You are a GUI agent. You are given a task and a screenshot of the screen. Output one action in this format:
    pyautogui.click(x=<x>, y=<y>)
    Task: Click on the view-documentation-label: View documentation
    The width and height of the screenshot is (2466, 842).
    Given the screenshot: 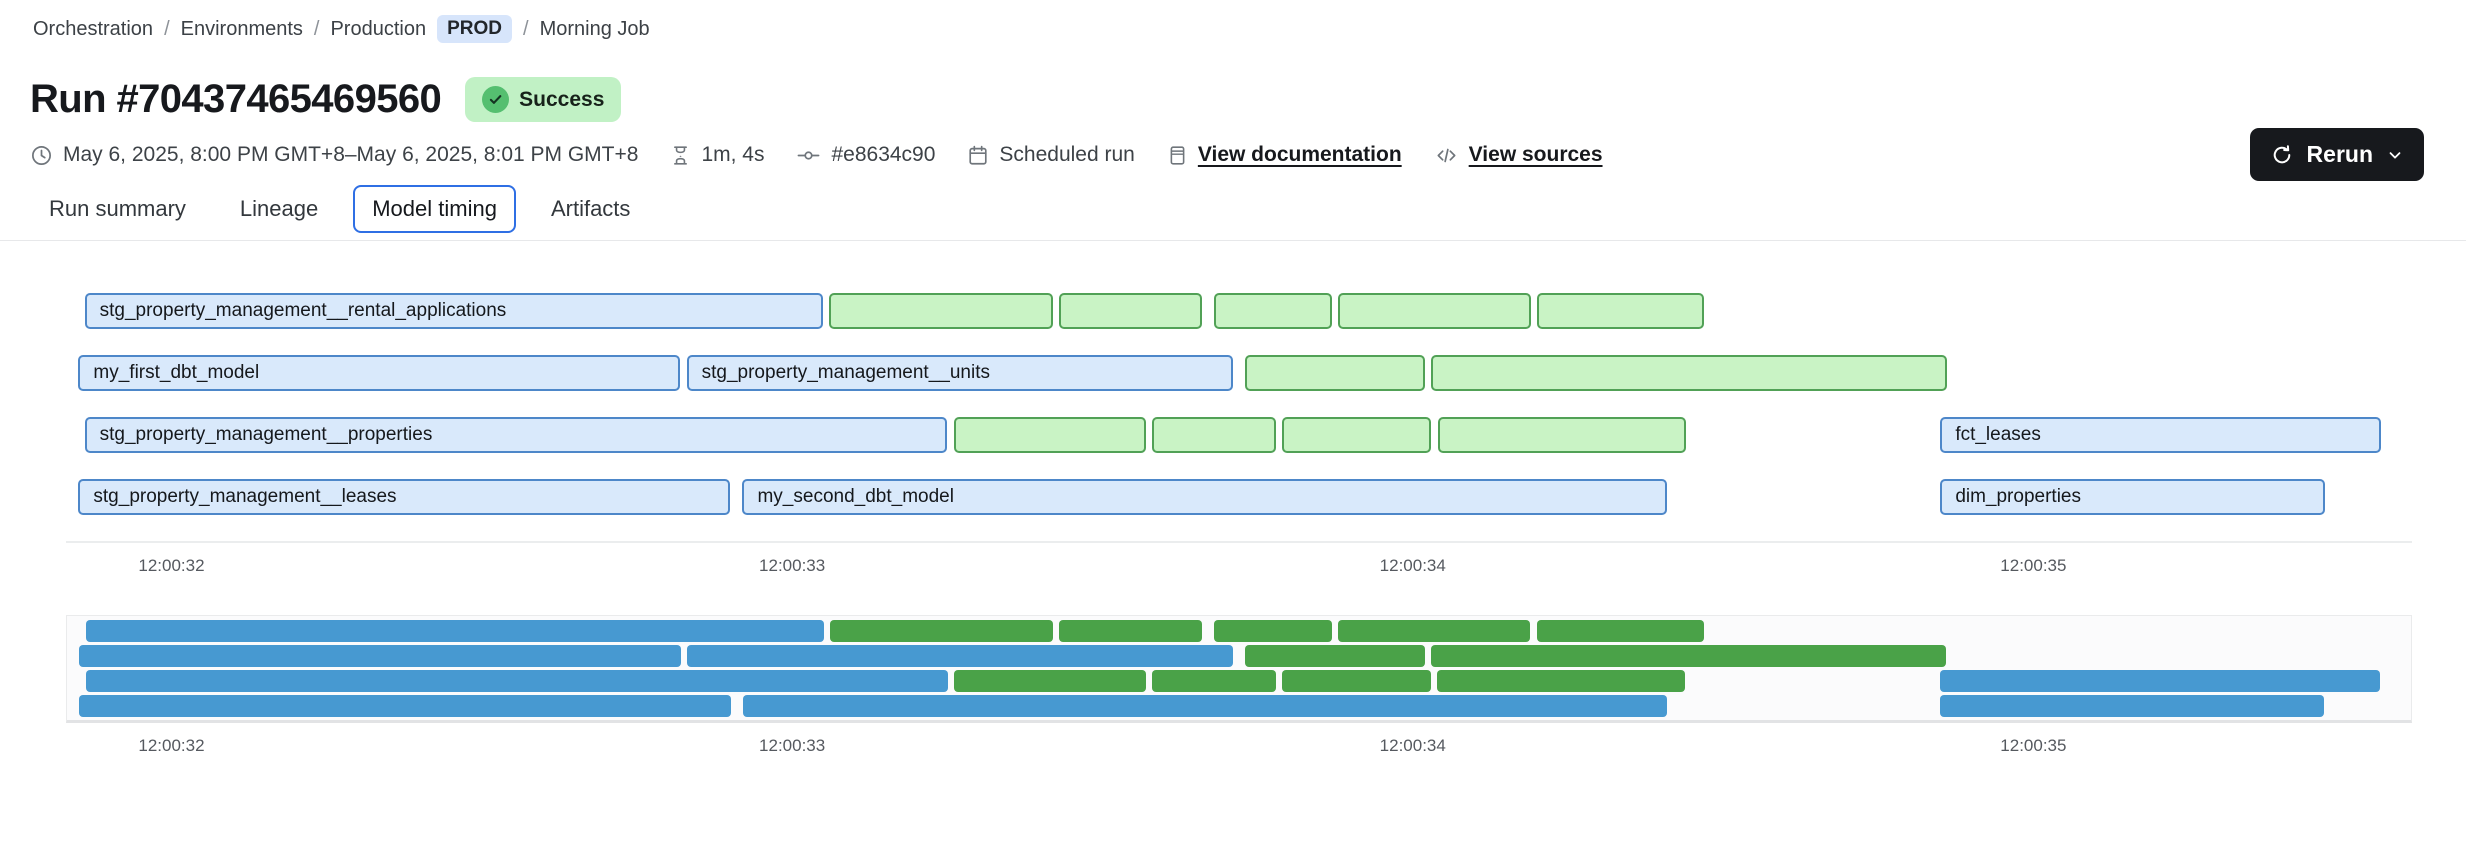 What is the action you would take?
    pyautogui.click(x=1299, y=154)
    